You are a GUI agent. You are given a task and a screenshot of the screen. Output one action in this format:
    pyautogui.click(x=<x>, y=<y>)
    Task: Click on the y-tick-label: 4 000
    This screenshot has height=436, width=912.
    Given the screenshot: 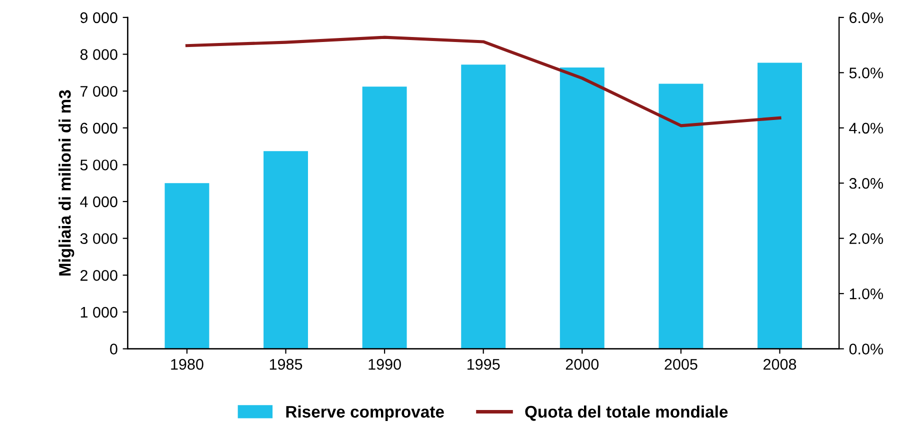 What is the action you would take?
    pyautogui.click(x=99, y=202)
    